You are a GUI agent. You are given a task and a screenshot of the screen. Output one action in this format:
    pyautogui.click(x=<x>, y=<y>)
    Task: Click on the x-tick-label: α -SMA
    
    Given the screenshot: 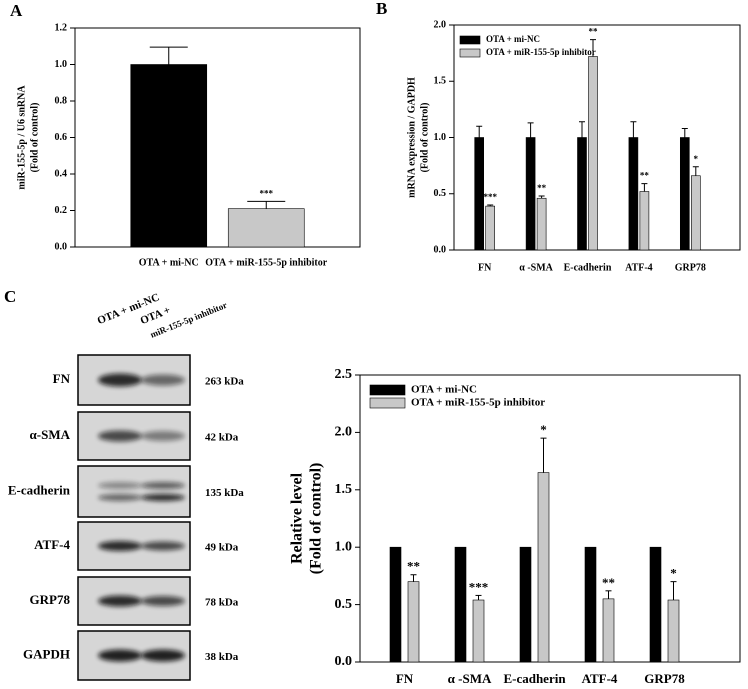 What is the action you would take?
    pyautogui.click(x=470, y=678)
    